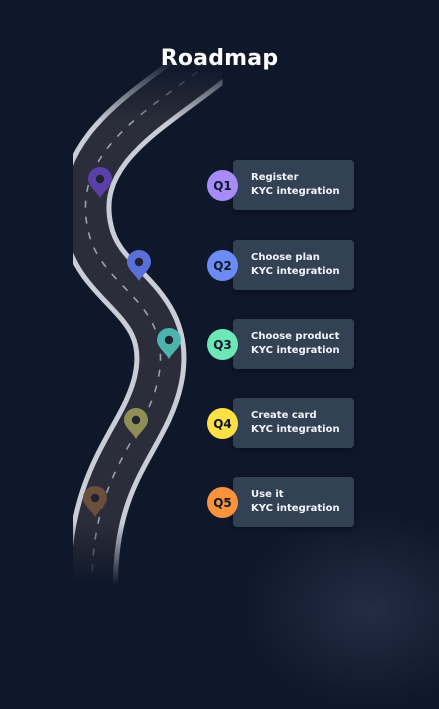 The image size is (439, 709). Describe the element at coordinates (293, 265) in the screenshot. I see `step-card: Choose plan KYC integration` at that location.